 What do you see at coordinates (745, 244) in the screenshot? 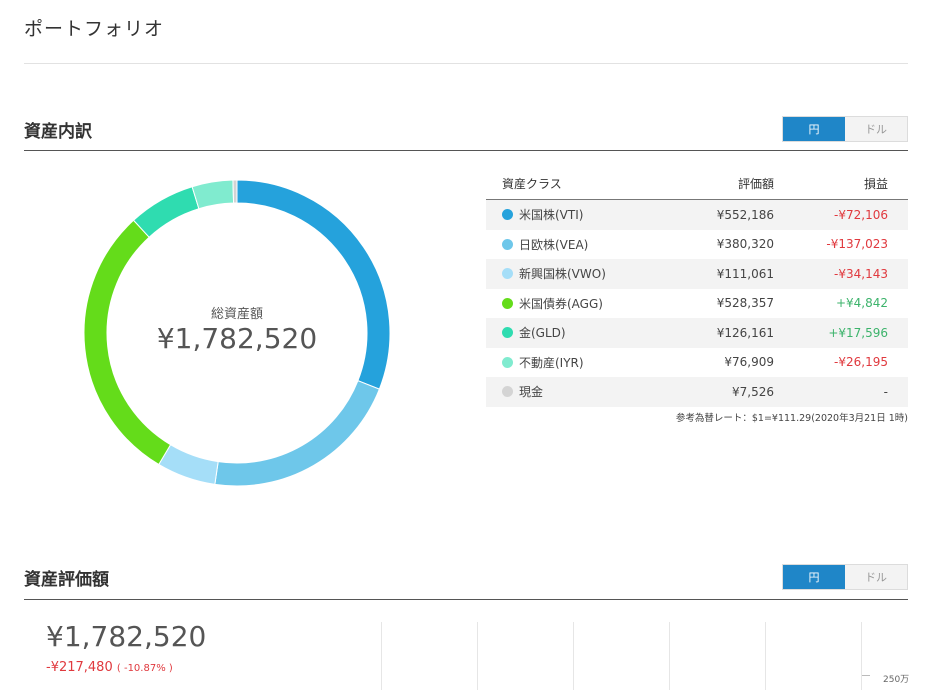
I see `value-cell: ¥380,320` at bounding box center [745, 244].